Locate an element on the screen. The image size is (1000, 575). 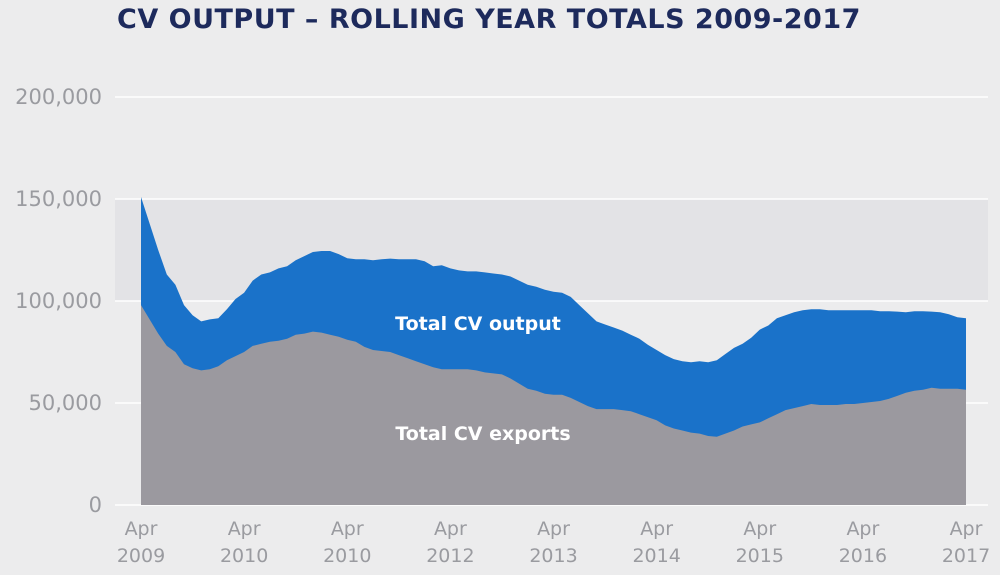
x-tick-year: 2012 is located at coordinates (450, 556).